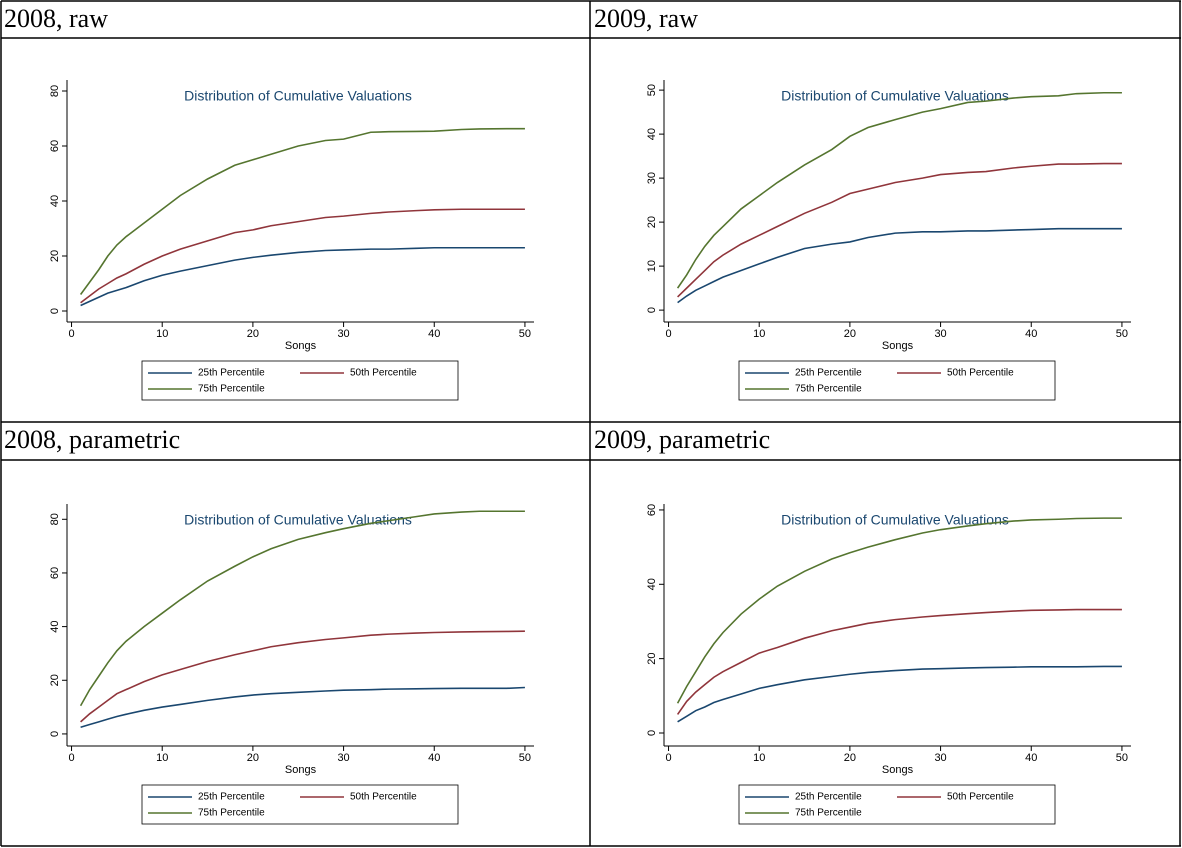  I want to click on cell-heading: 2009, parametric, so click(682, 439).